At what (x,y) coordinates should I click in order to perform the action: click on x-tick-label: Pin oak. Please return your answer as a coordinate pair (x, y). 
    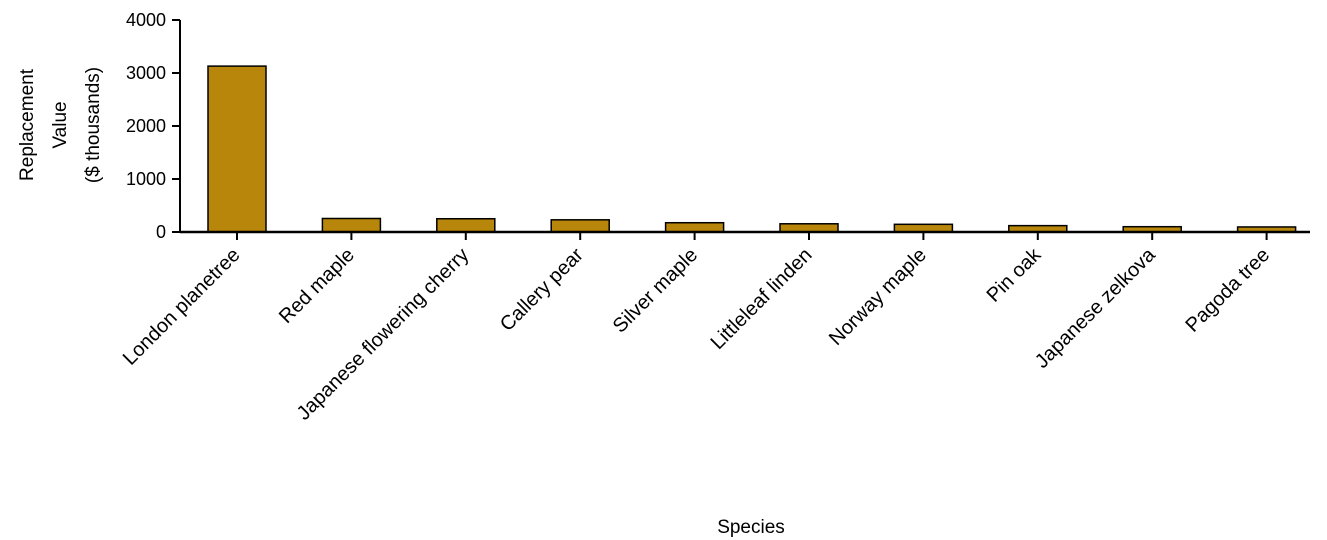
    Looking at the image, I should click on (1014, 274).